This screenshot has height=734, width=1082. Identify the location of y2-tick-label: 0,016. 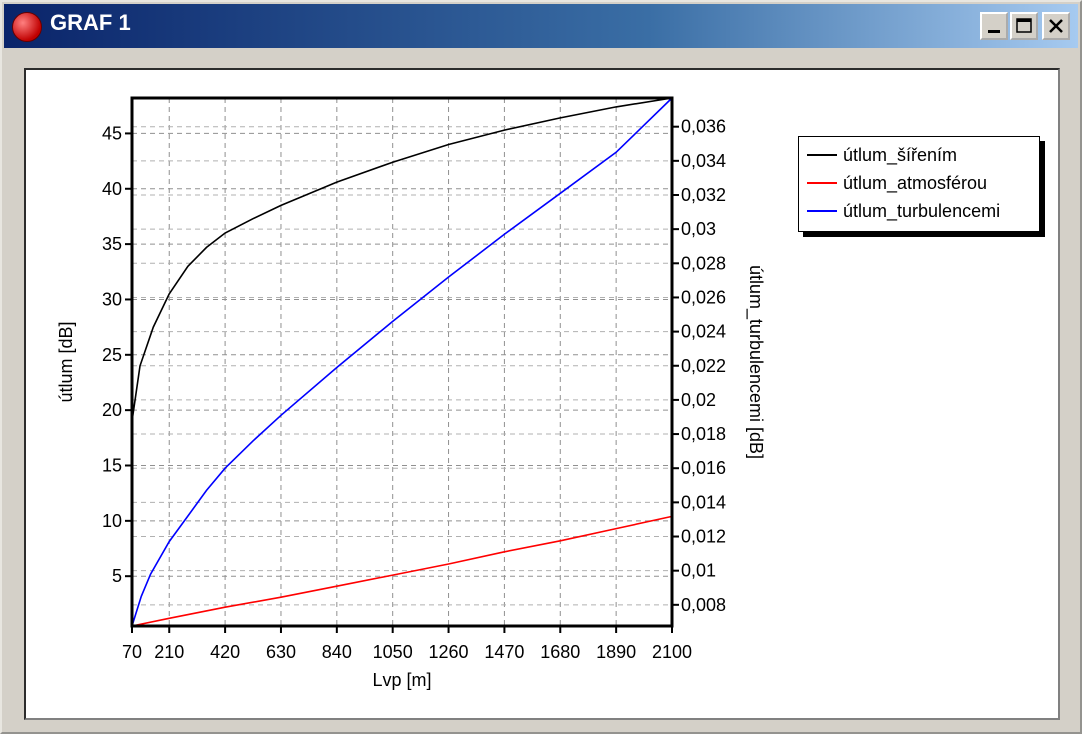
(703, 468).